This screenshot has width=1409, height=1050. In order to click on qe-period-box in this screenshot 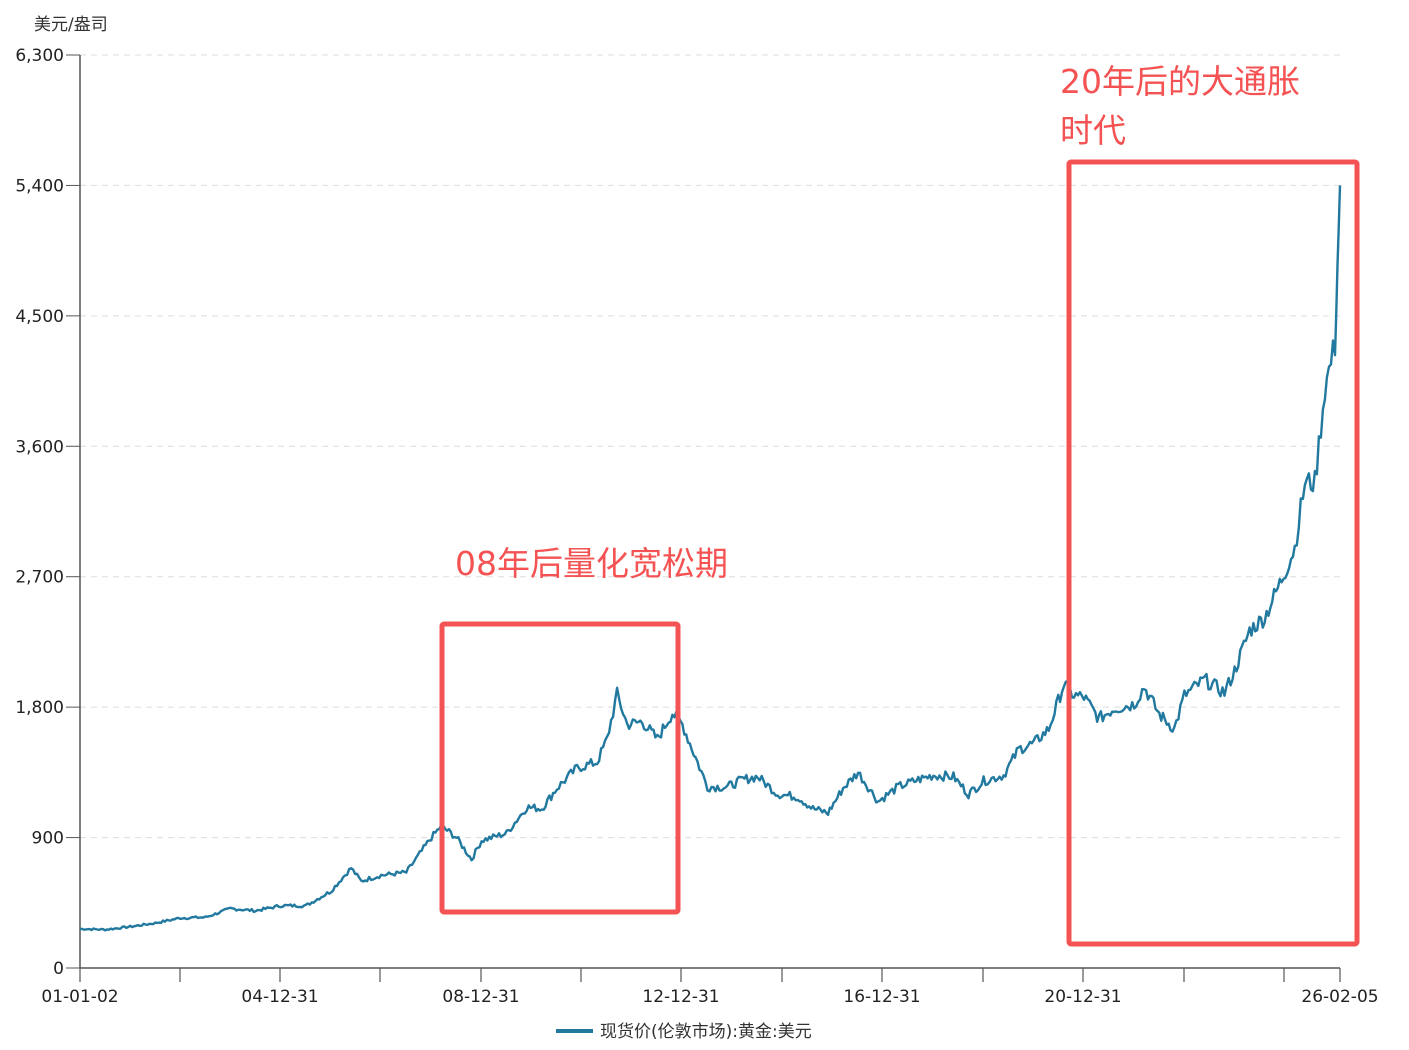, I will do `click(560, 768)`.